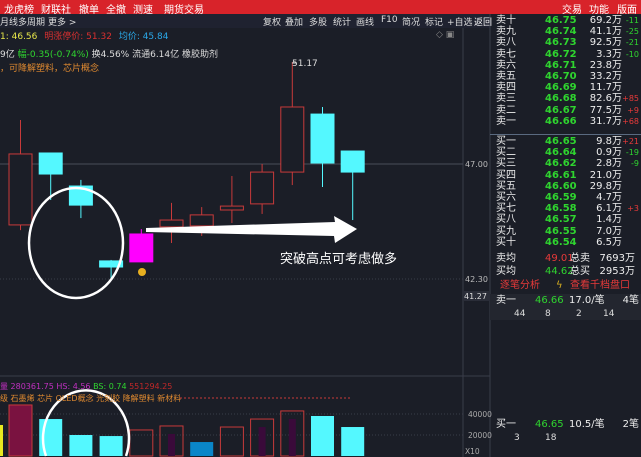 The image size is (641, 457). What do you see at coordinates (305, 64) in the screenshot?
I see `high-price-label: 51.17` at bounding box center [305, 64].